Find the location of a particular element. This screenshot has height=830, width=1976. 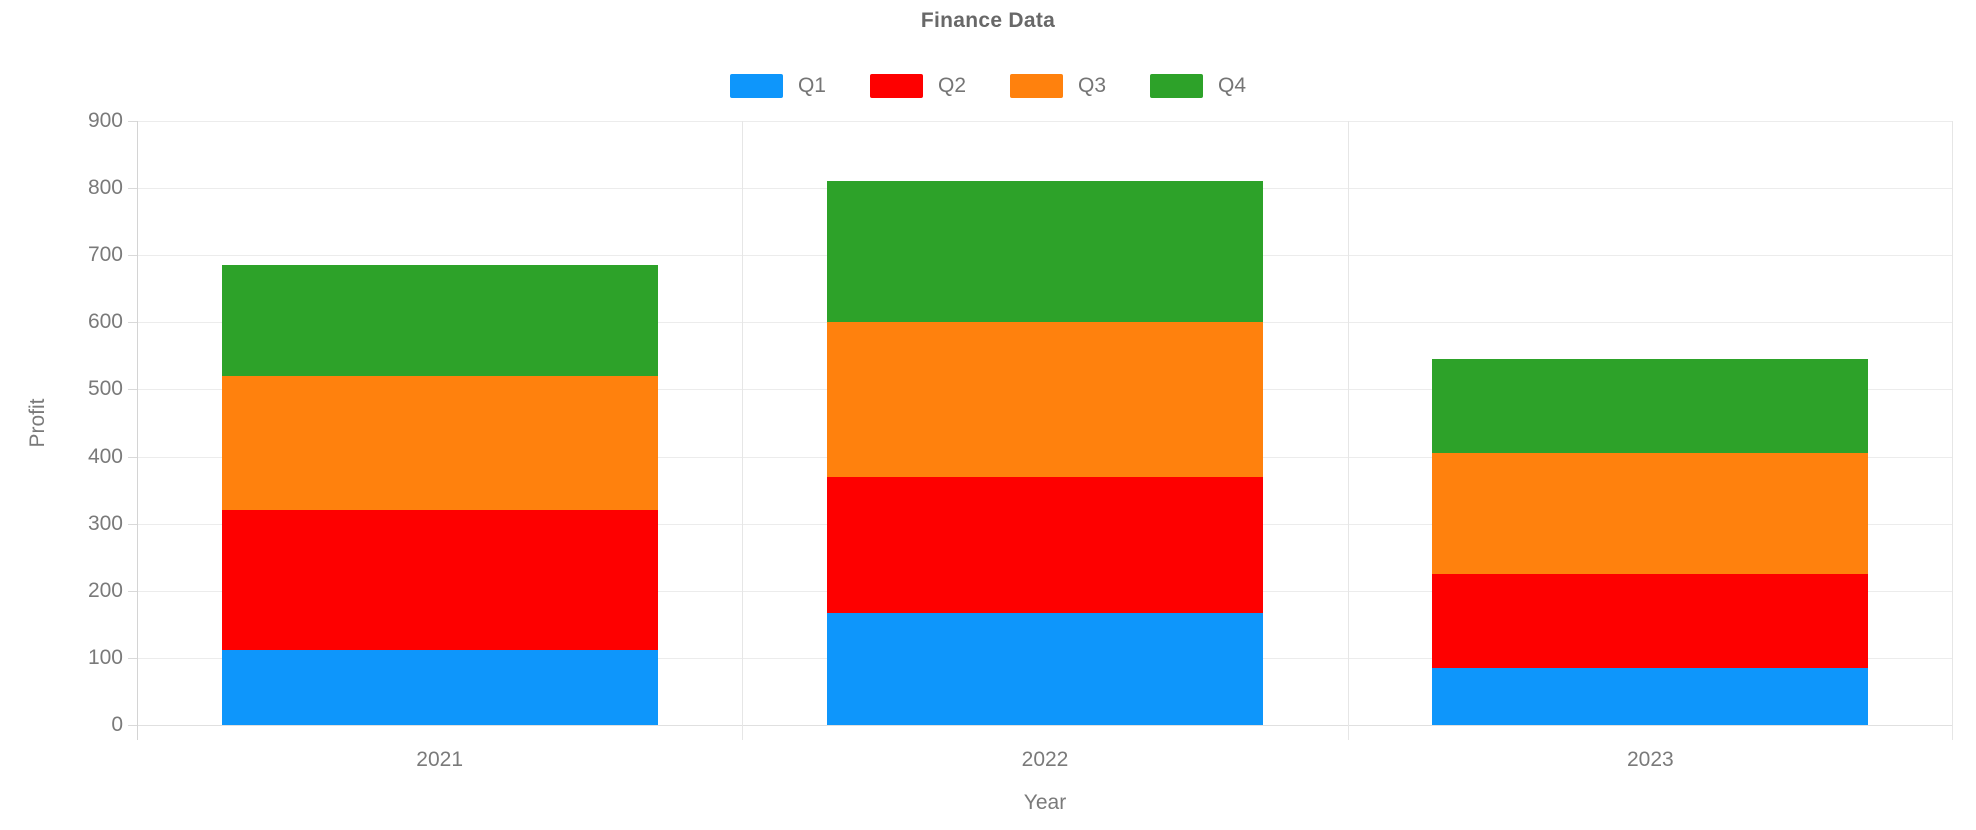

y-tick-label-800: 800 is located at coordinates (105, 188).